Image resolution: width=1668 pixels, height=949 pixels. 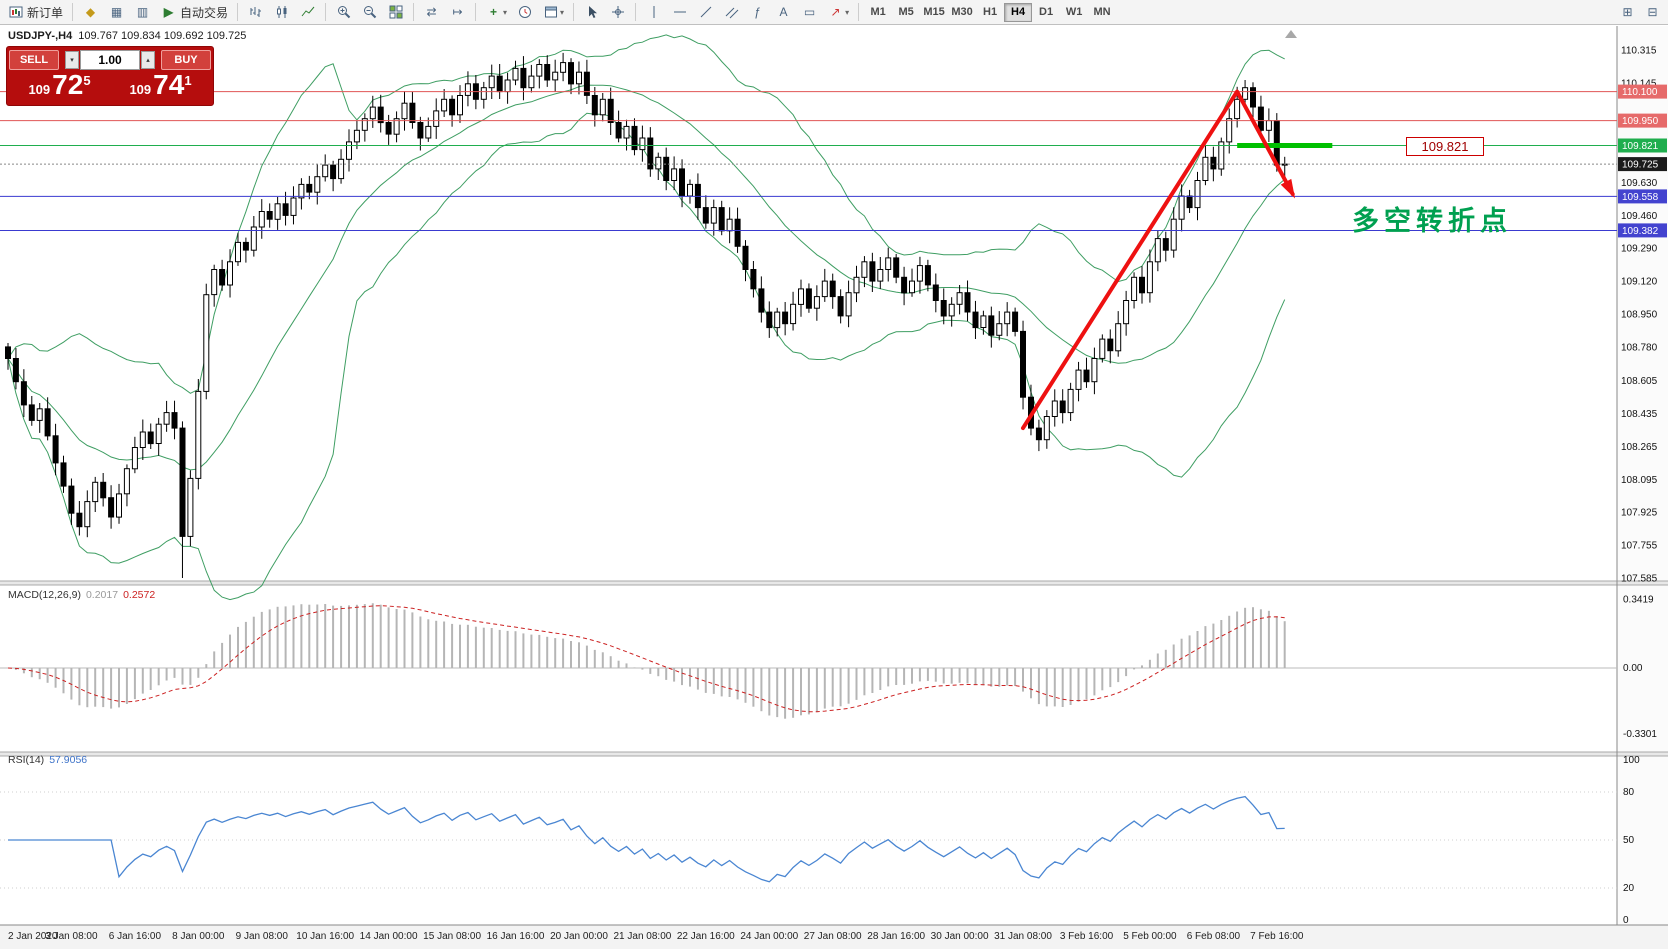 What do you see at coordinates (1291, 34) in the screenshot?
I see `chart-shift-marker-icon` at bounding box center [1291, 34].